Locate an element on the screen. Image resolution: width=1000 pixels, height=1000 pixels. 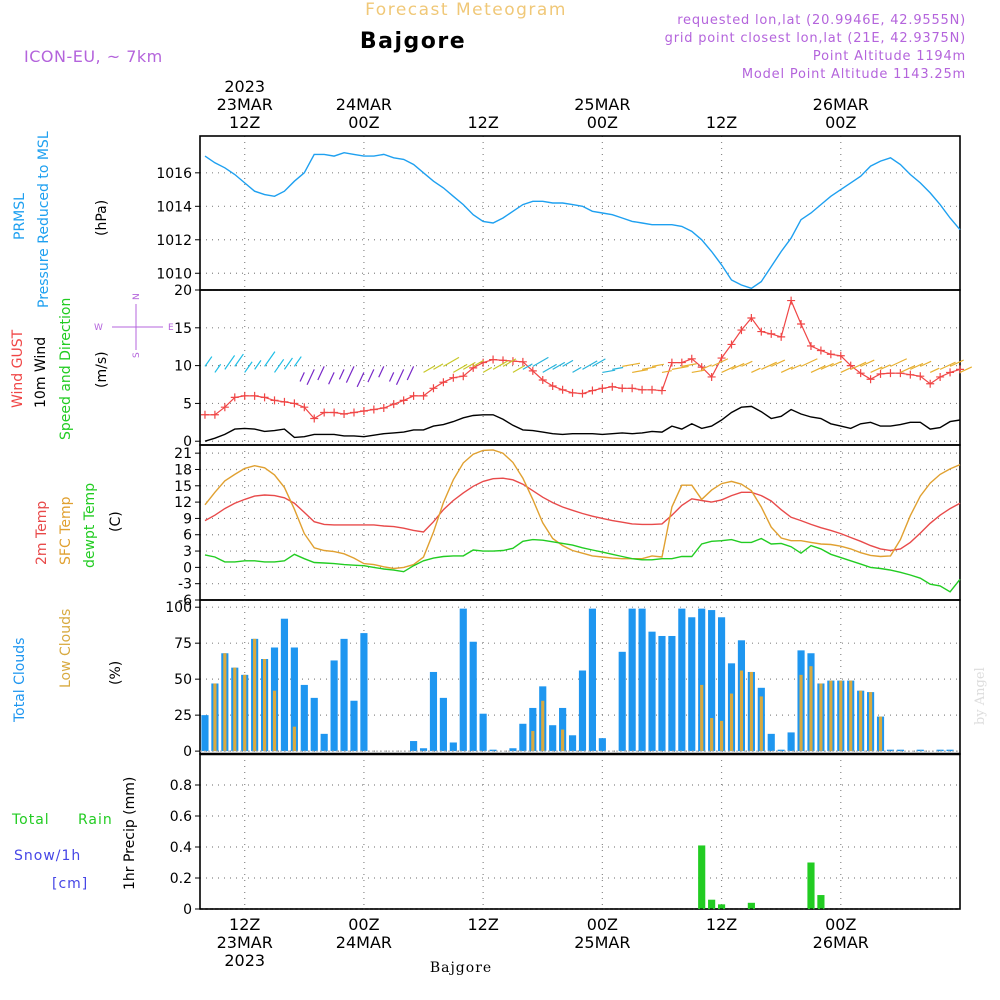
temp-dewpt-line is located at coordinates (582, 565).